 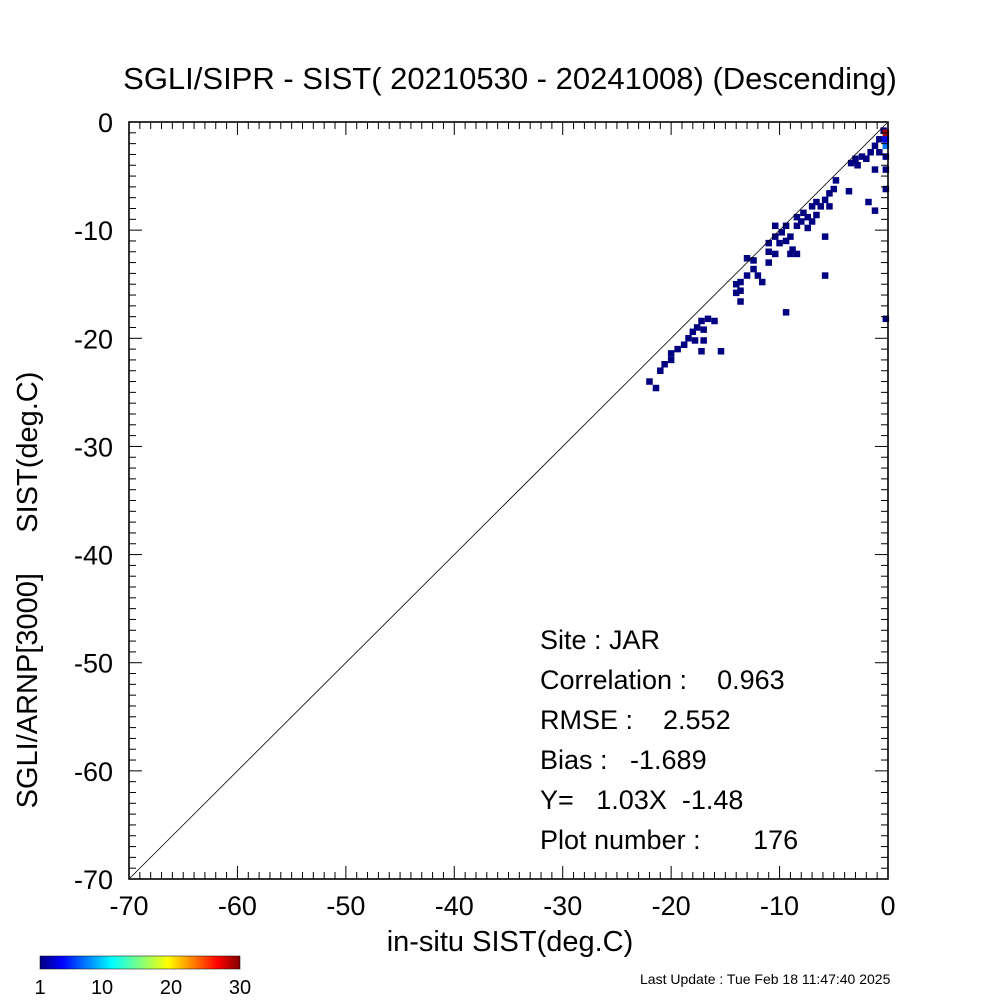 I want to click on x-tick-label: -70, so click(x=128, y=906).